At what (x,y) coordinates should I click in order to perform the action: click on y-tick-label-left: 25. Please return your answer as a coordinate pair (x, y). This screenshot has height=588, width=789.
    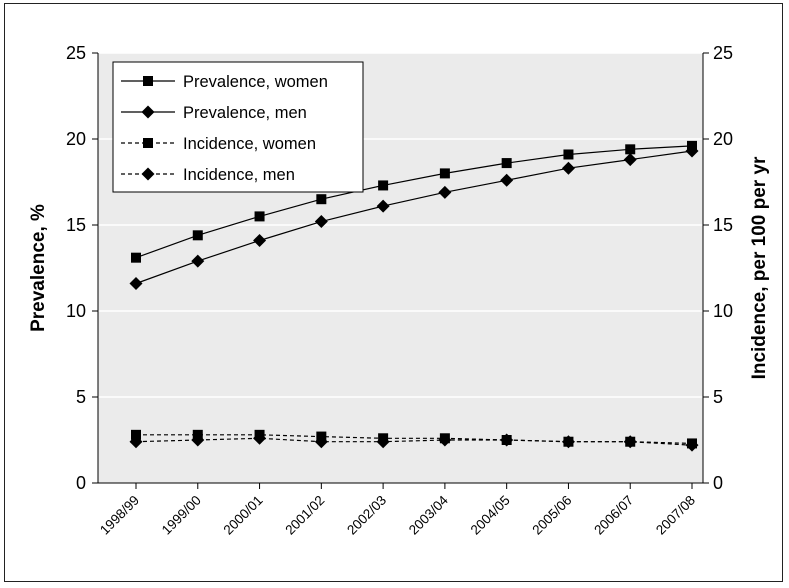
    Looking at the image, I should click on (76, 53).